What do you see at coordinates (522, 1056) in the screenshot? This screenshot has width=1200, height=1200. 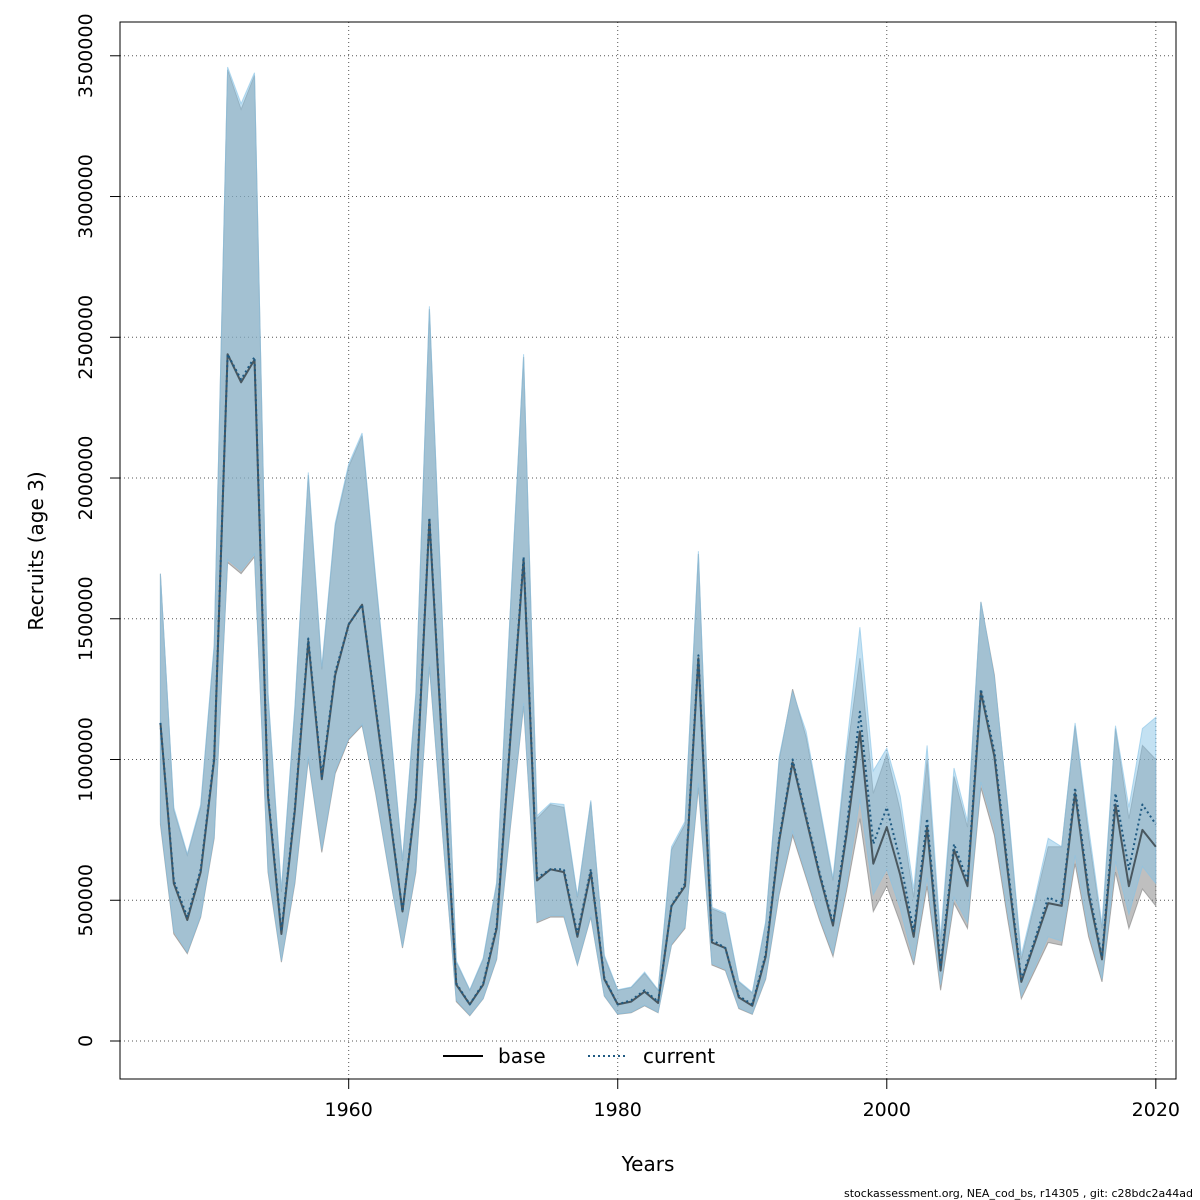 I see `legend-label-base: base` at bounding box center [522, 1056].